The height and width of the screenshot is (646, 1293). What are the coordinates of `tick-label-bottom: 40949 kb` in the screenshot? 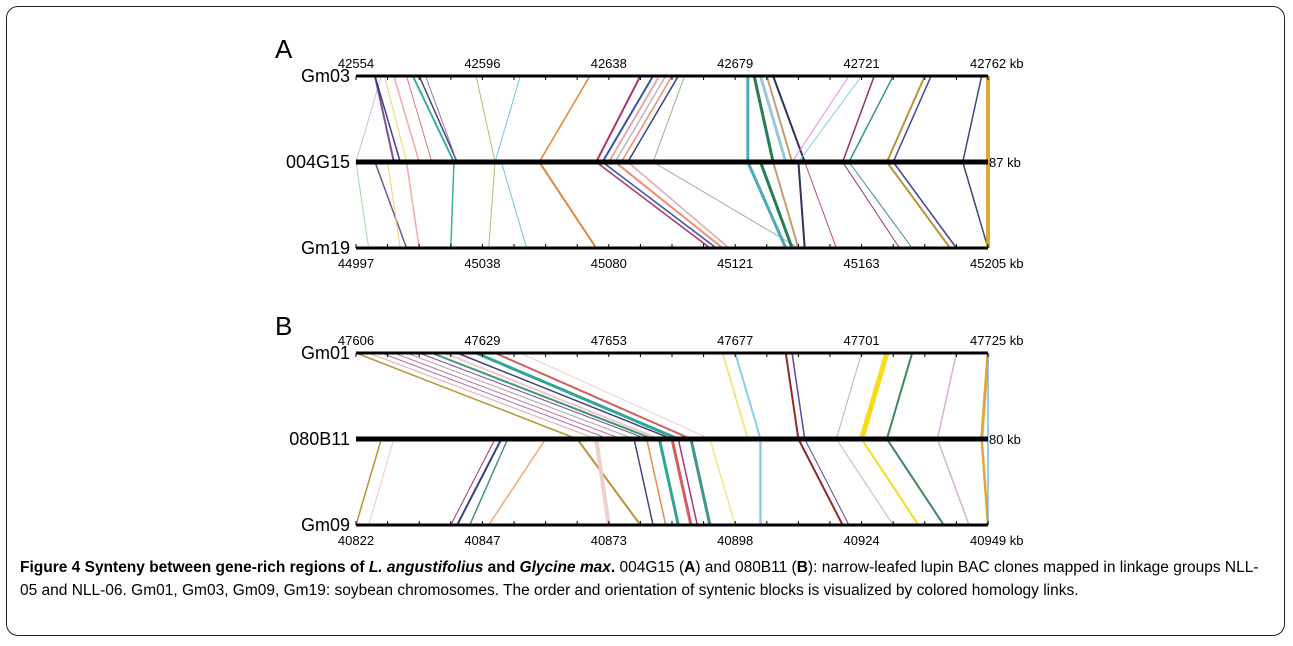 It's located at (997, 540).